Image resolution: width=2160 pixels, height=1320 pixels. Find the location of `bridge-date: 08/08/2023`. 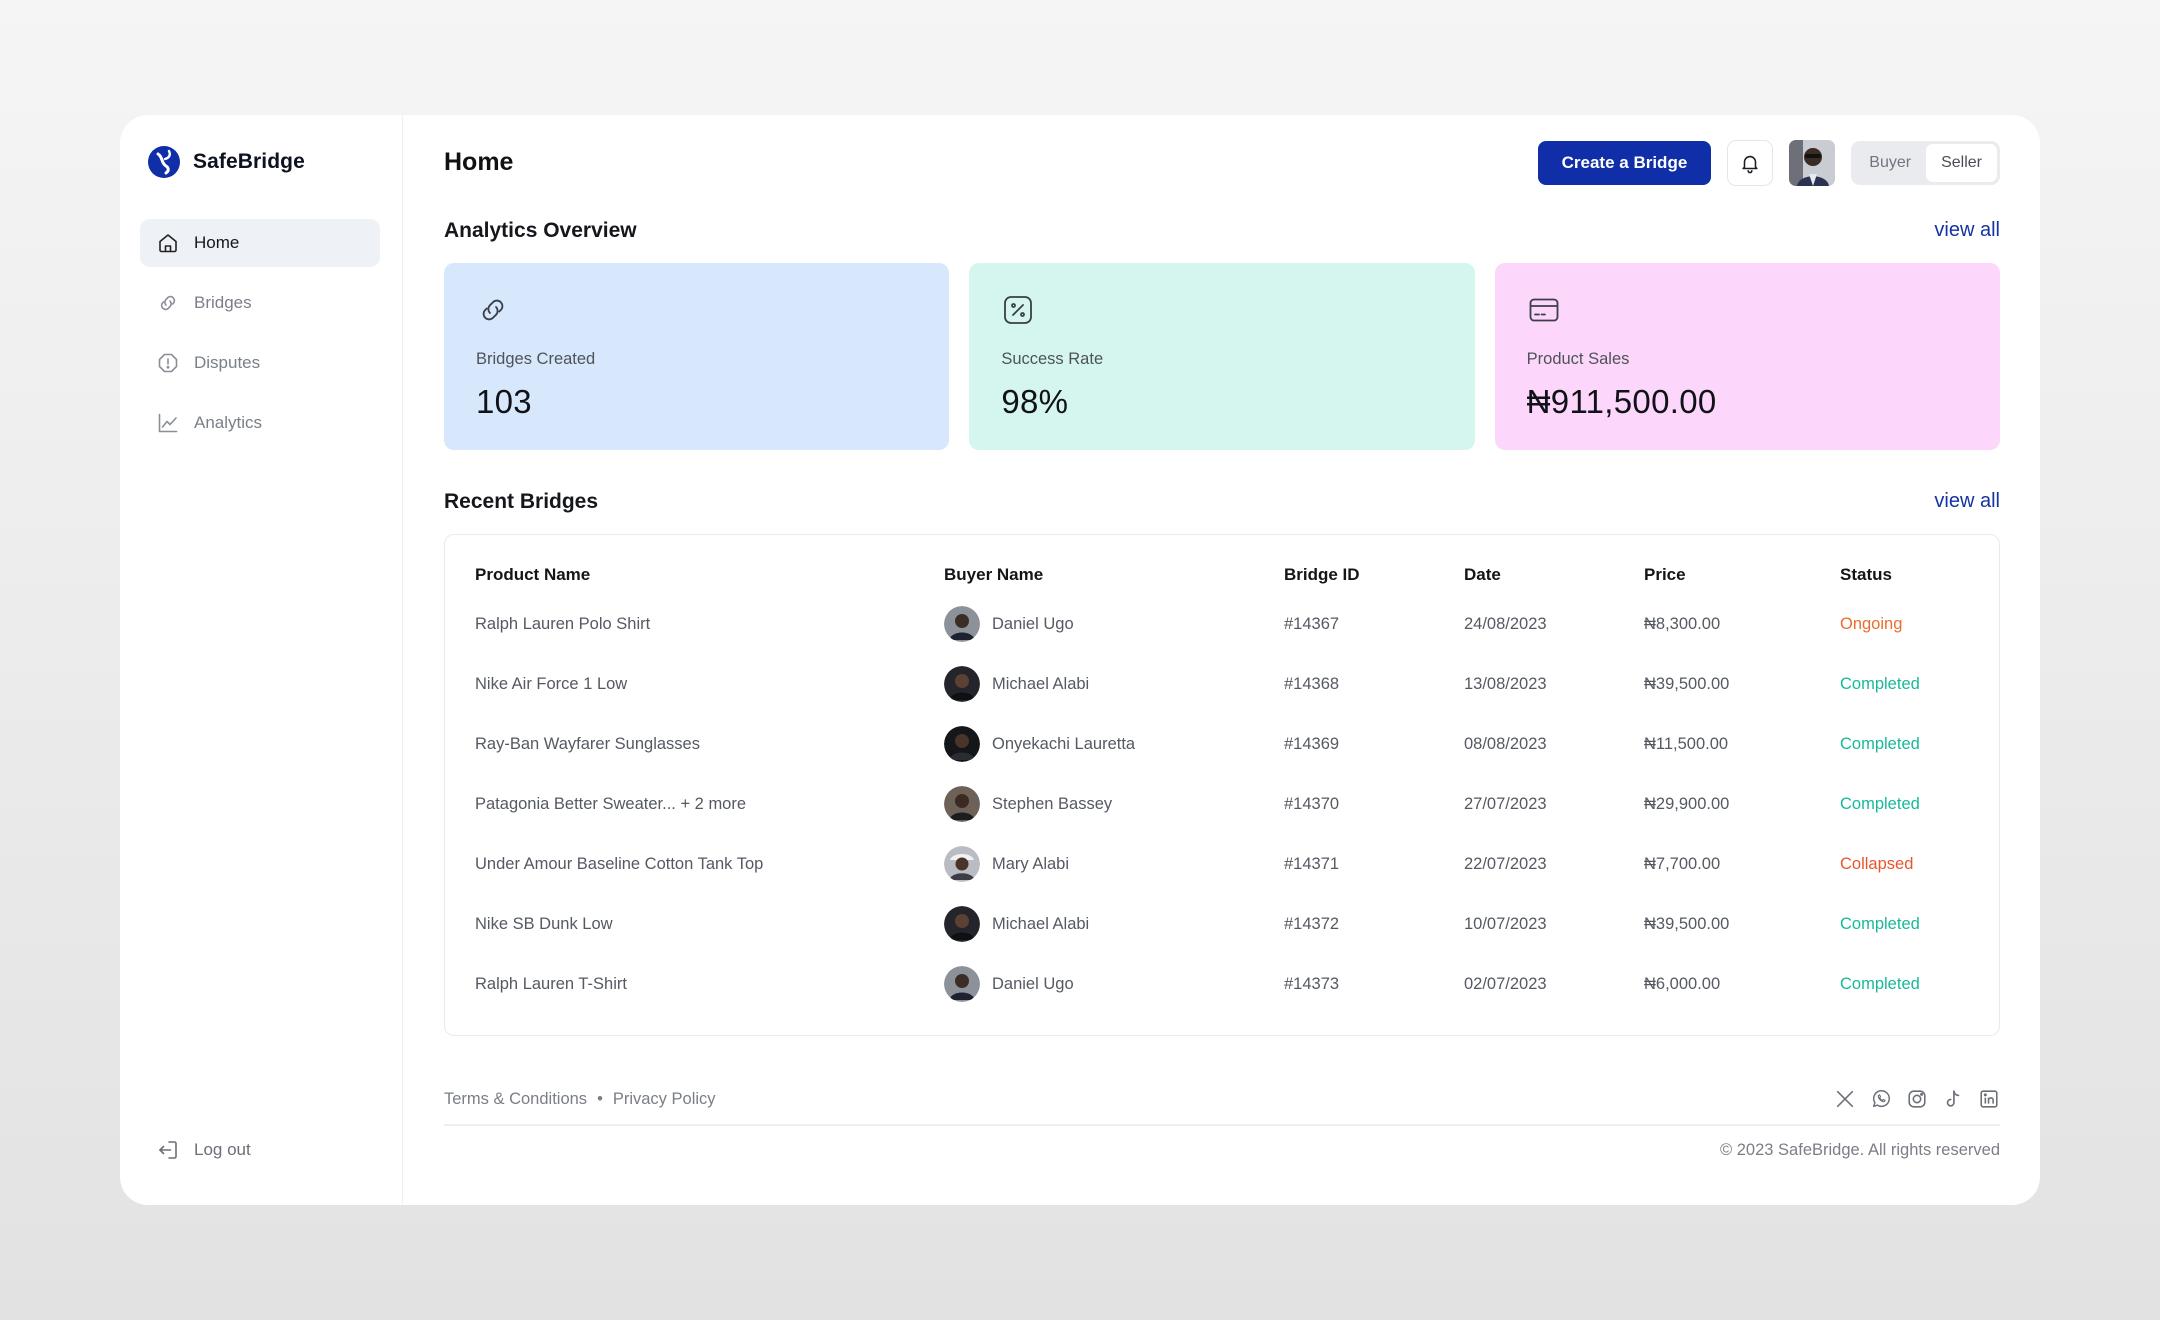

bridge-date: 08/08/2023 is located at coordinates (1505, 743).